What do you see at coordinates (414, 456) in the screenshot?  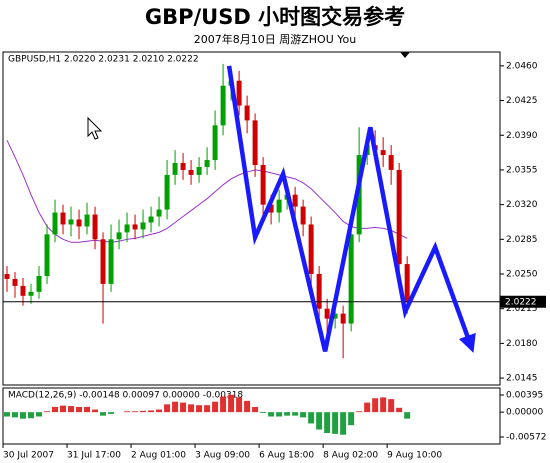 I see `x-tick-label: 9 Aug 10:00` at bounding box center [414, 456].